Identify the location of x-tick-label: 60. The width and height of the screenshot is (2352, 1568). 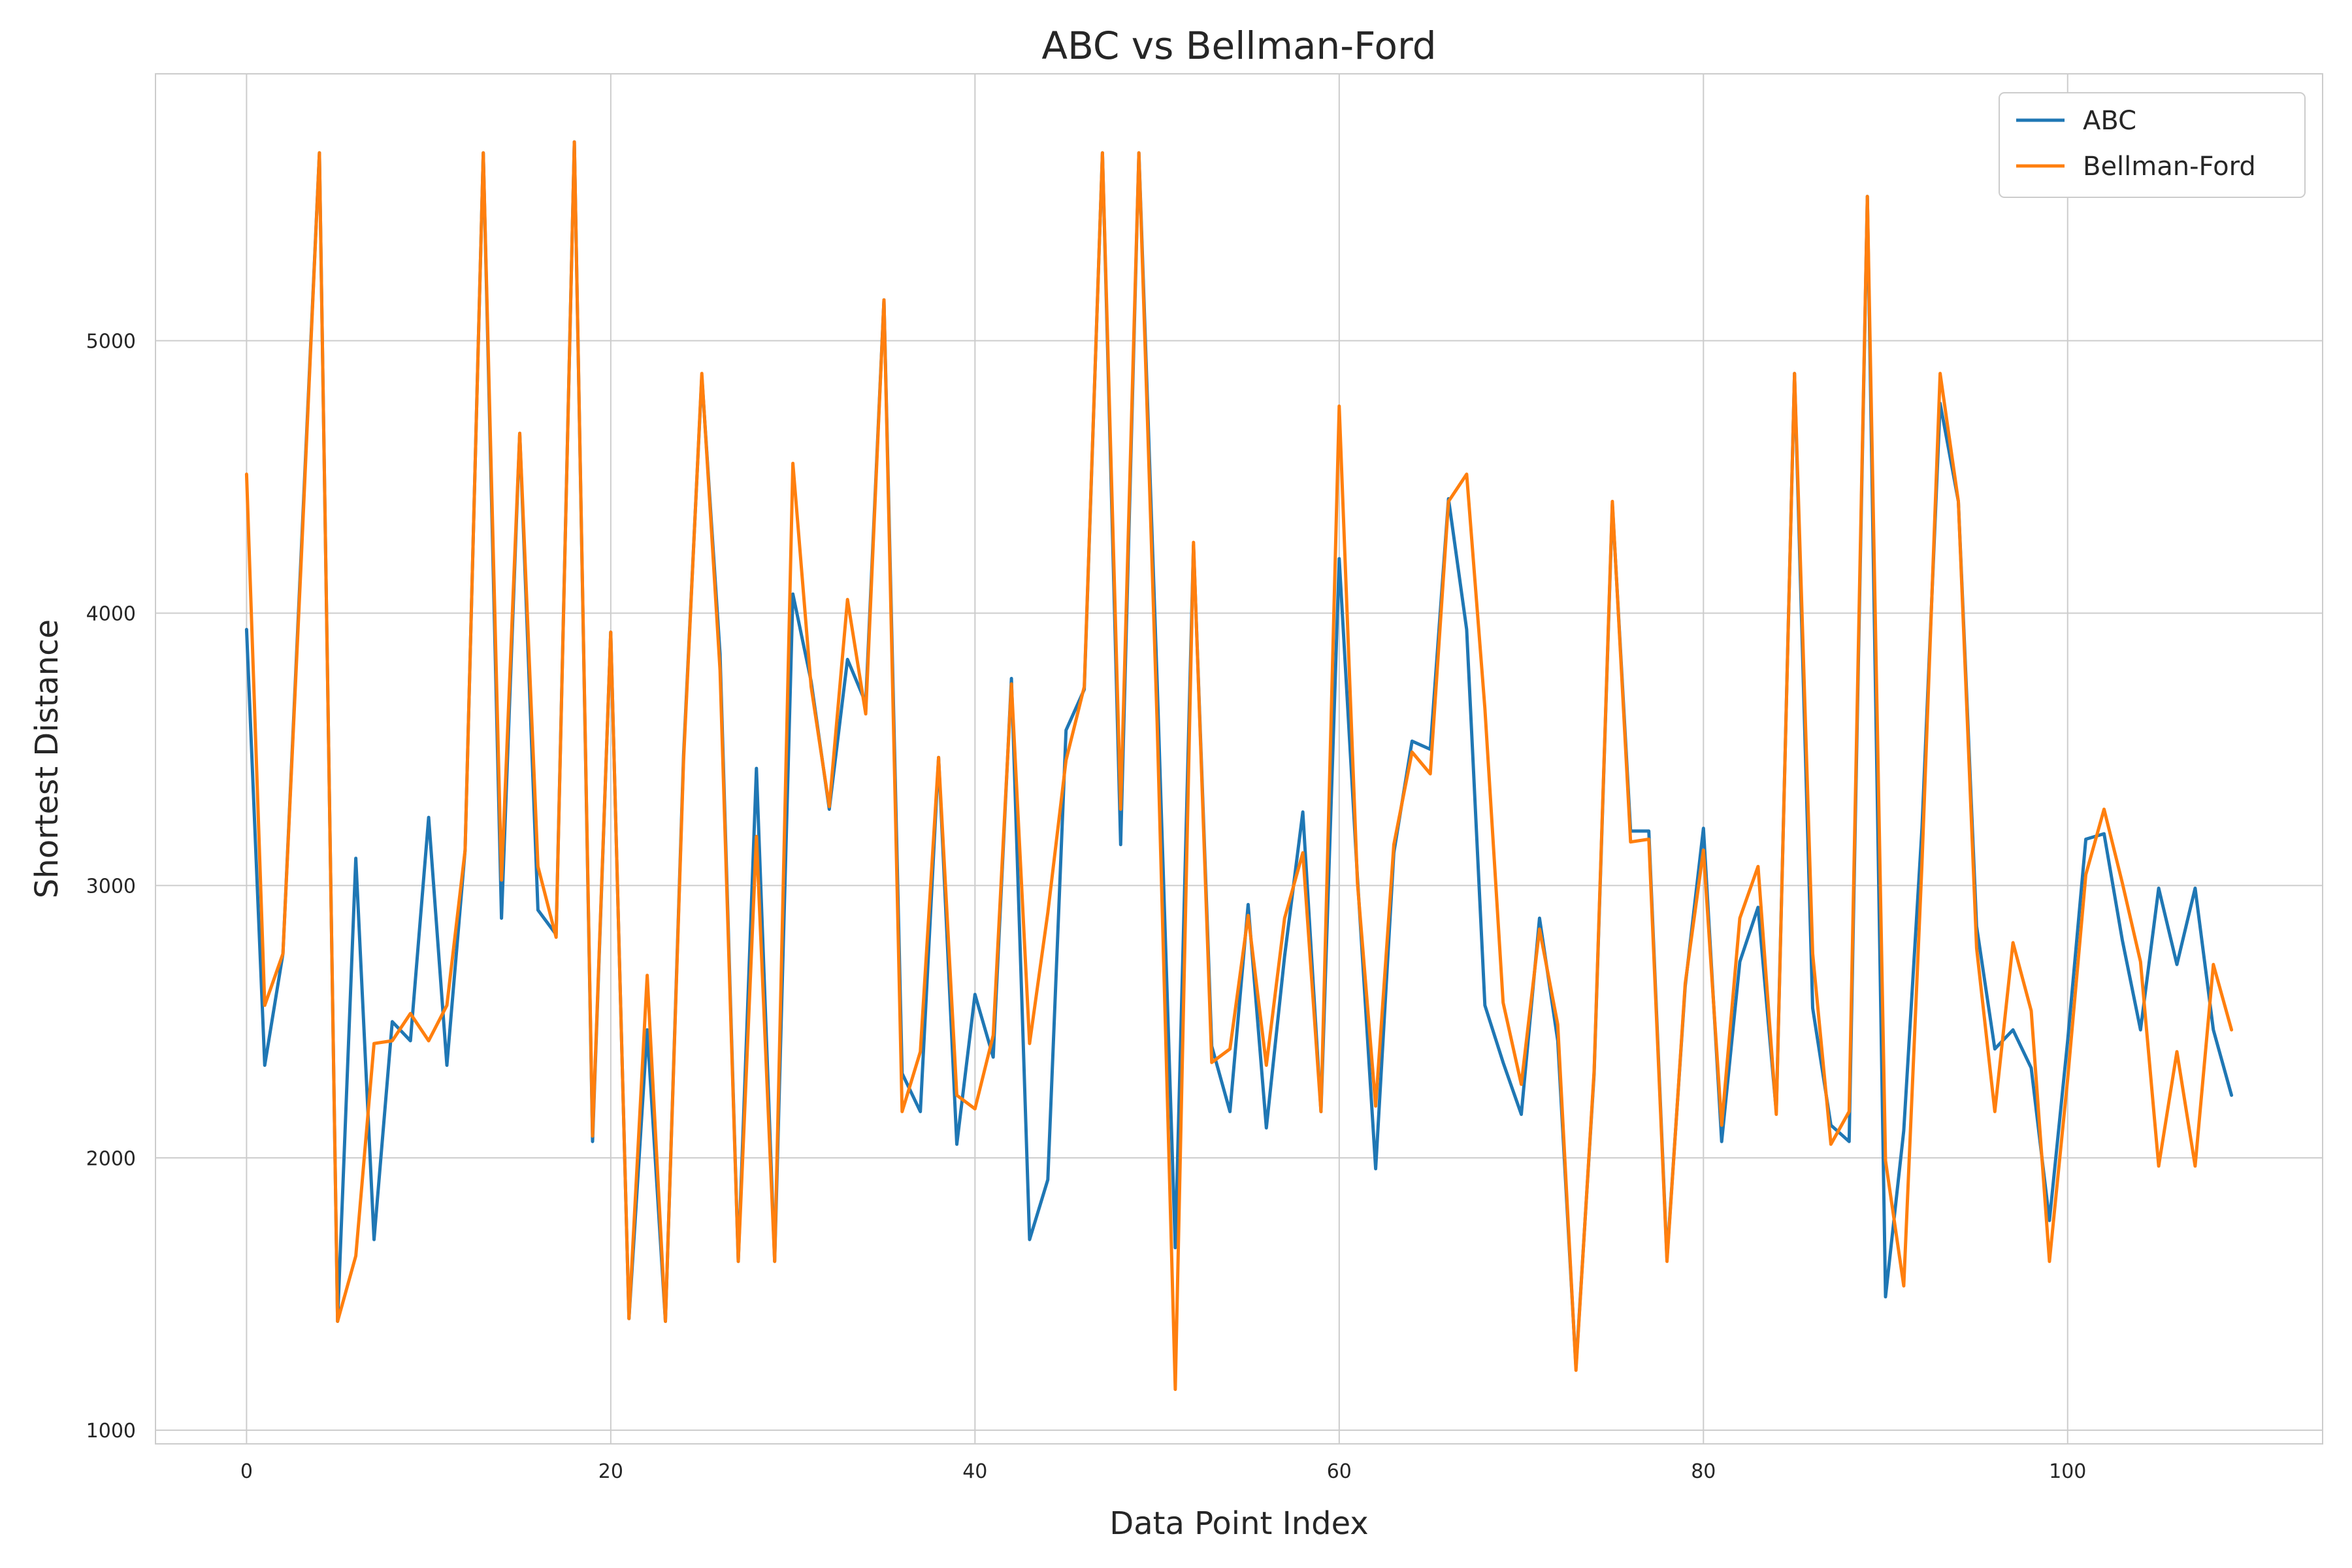
(1339, 1471).